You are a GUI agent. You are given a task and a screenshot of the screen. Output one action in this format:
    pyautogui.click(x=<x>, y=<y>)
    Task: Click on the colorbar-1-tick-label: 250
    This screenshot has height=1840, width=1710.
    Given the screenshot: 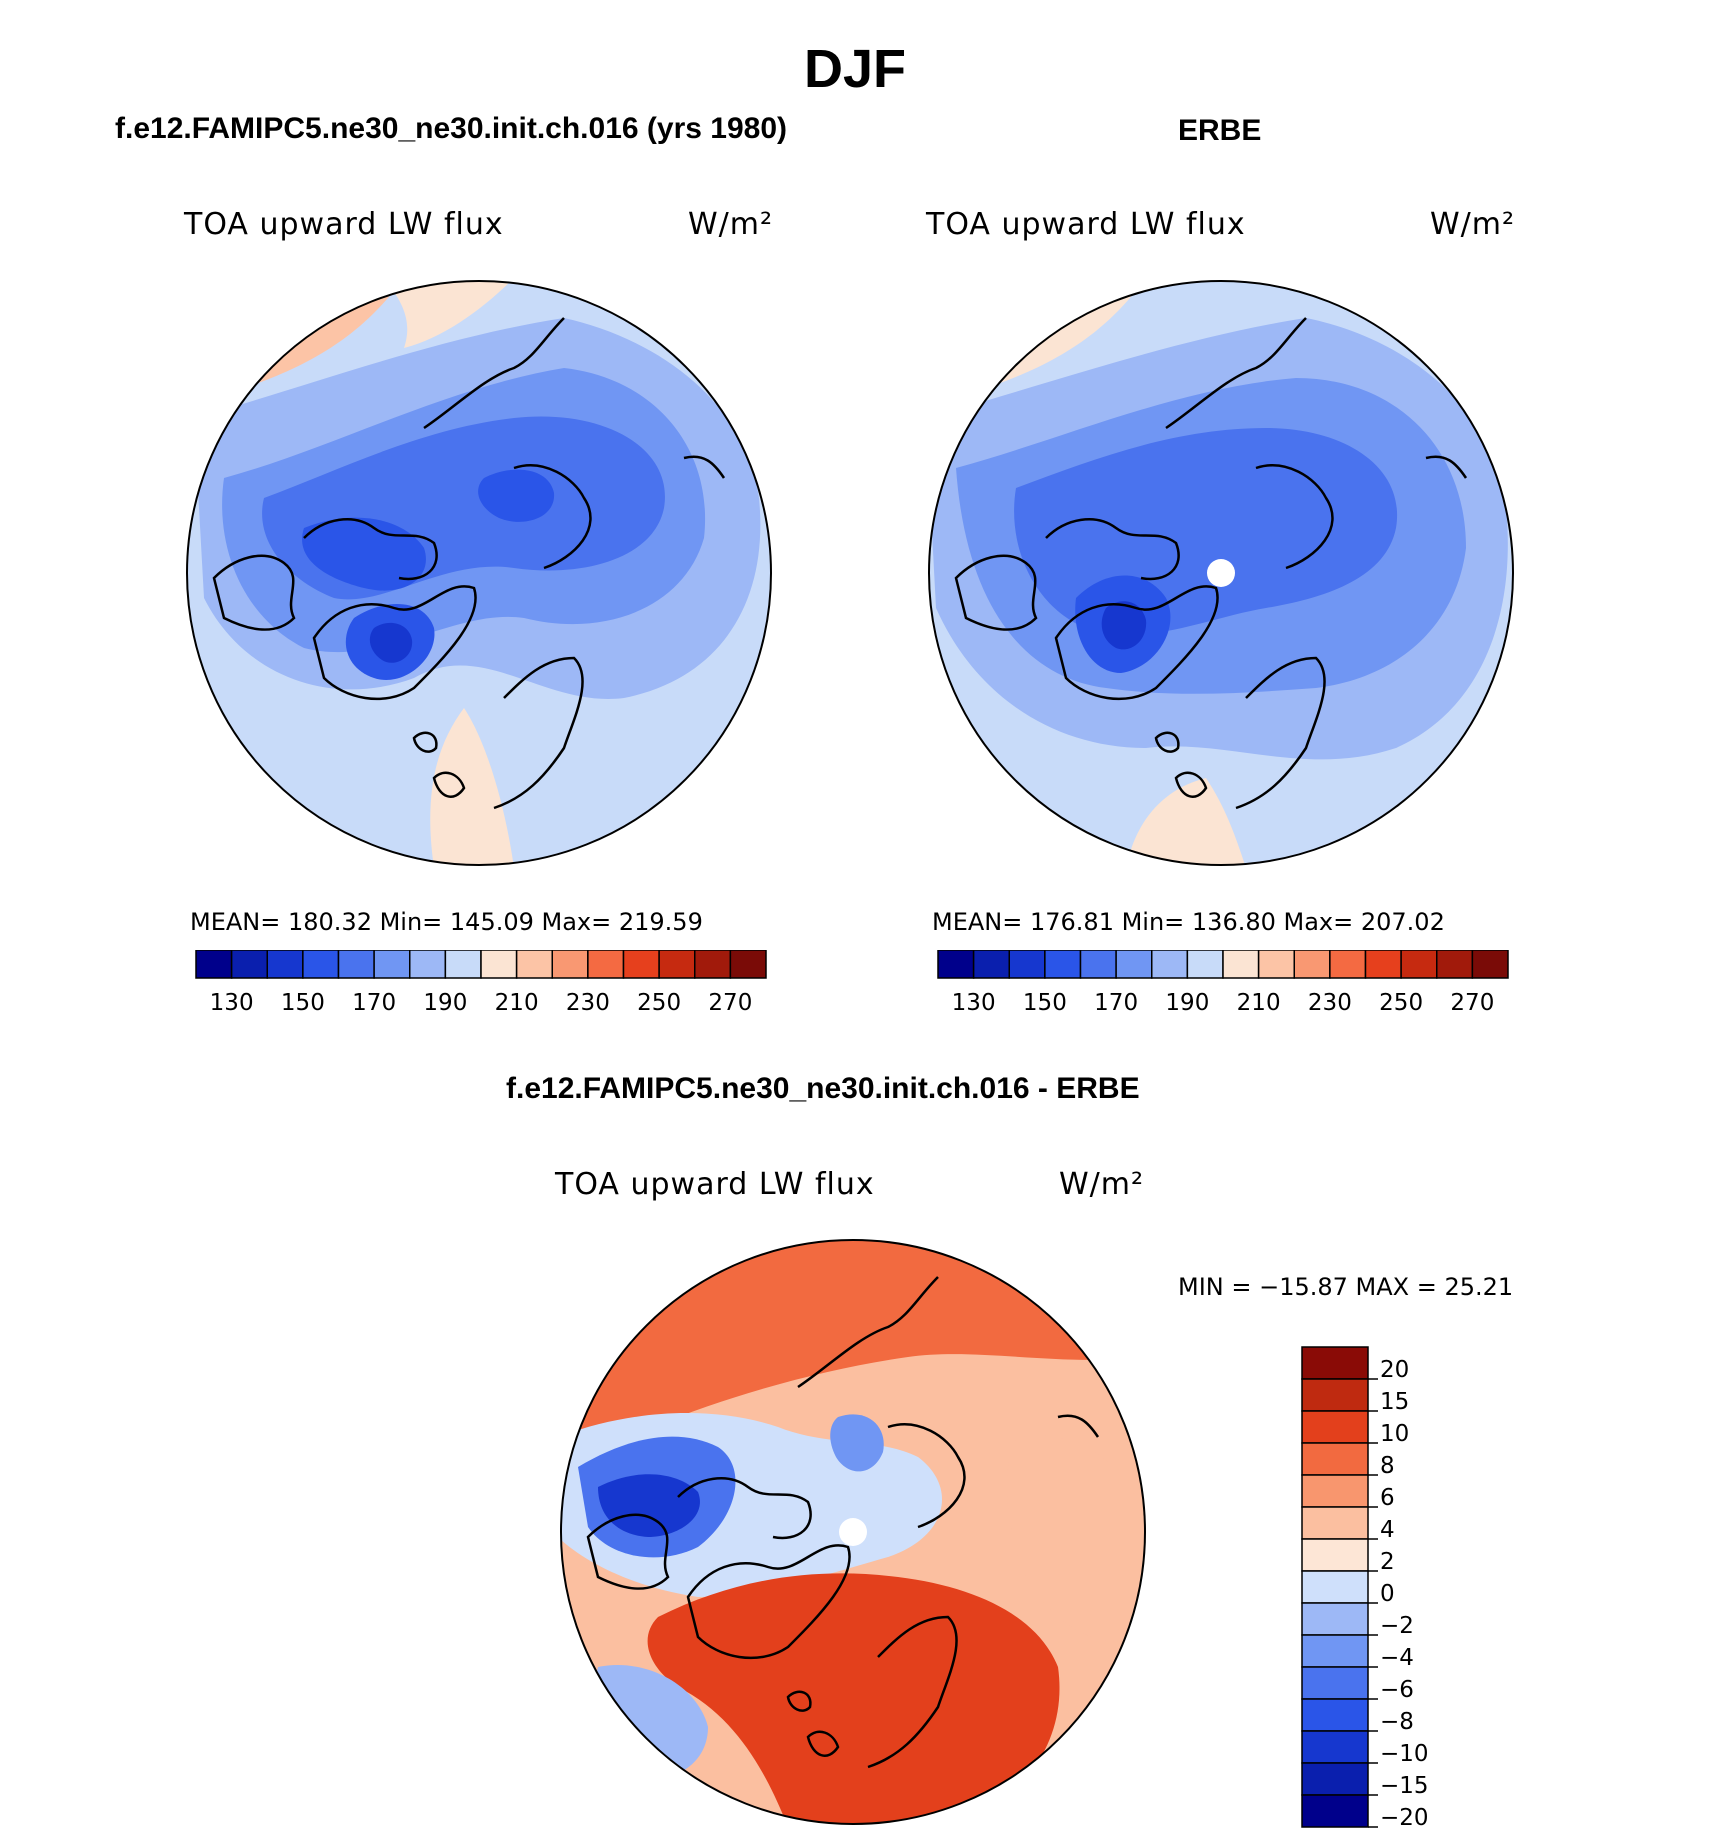 What is the action you would take?
    pyautogui.click(x=659, y=1003)
    